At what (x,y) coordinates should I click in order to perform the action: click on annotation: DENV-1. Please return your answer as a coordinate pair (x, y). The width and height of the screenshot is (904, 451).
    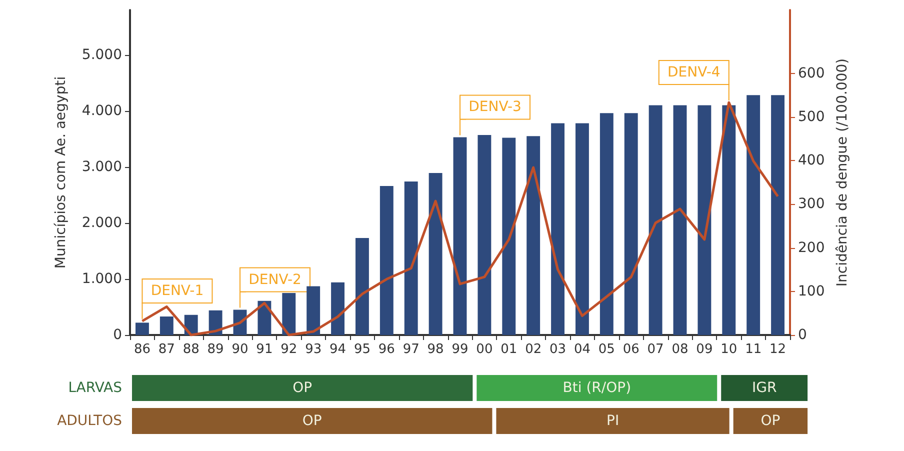
    Looking at the image, I should click on (177, 291).